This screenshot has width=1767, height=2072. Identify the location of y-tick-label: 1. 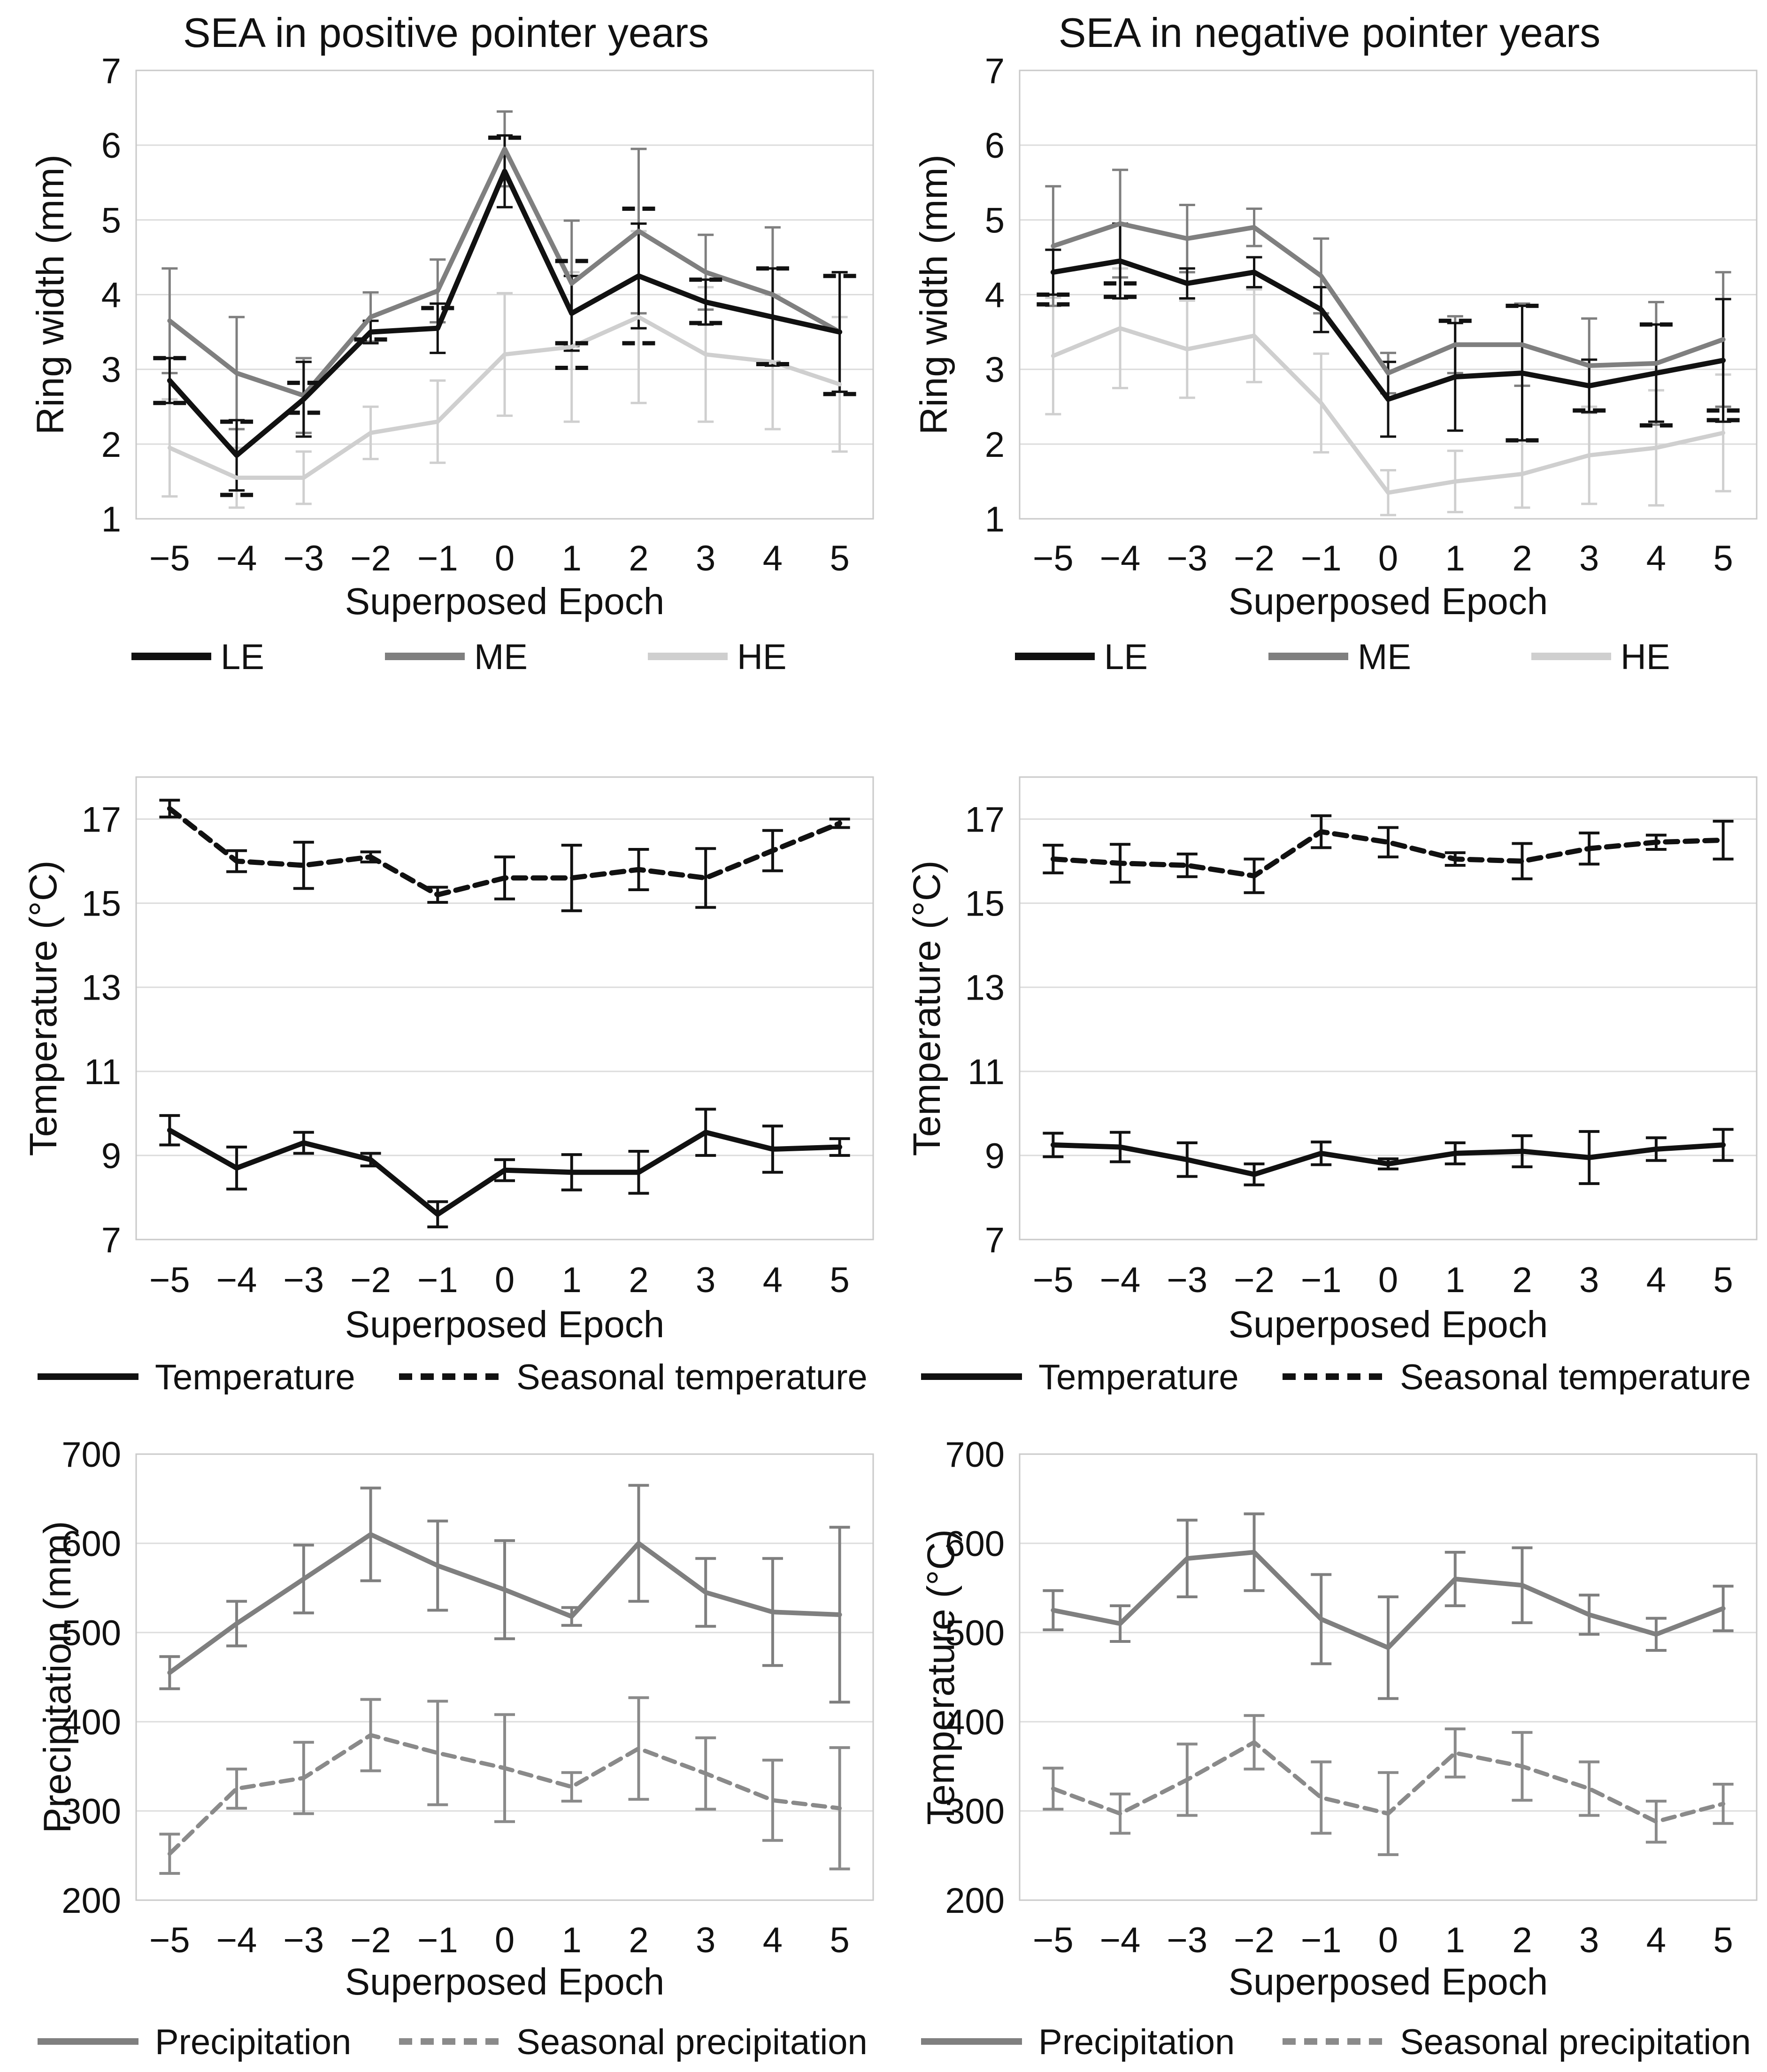
(111, 519).